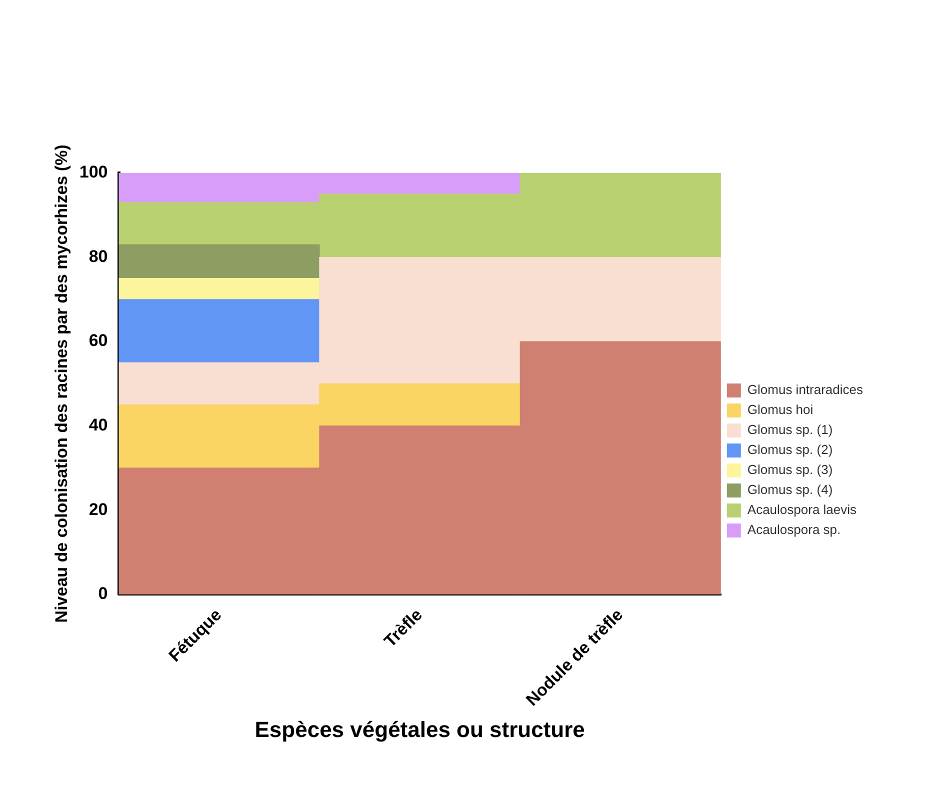 This screenshot has height=803, width=947. Describe the element at coordinates (794, 530) in the screenshot. I see `legend-label: Acaulospora sp.` at that location.